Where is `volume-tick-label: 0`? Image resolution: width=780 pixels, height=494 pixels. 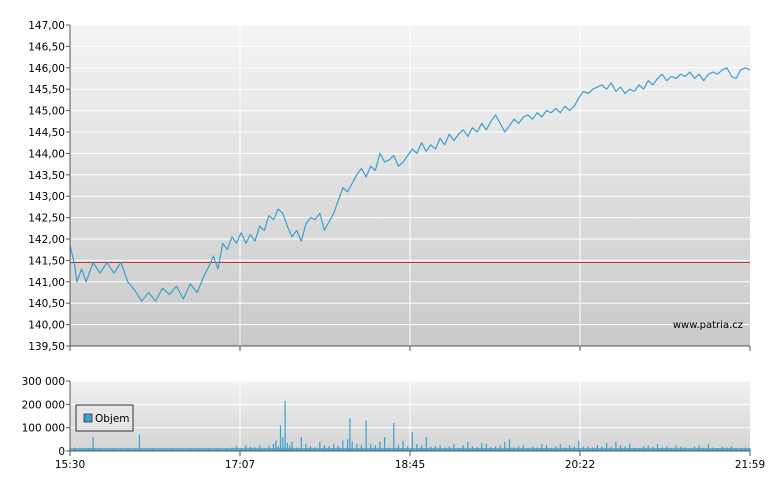
volume-tick-label: 0 is located at coordinates (61, 452).